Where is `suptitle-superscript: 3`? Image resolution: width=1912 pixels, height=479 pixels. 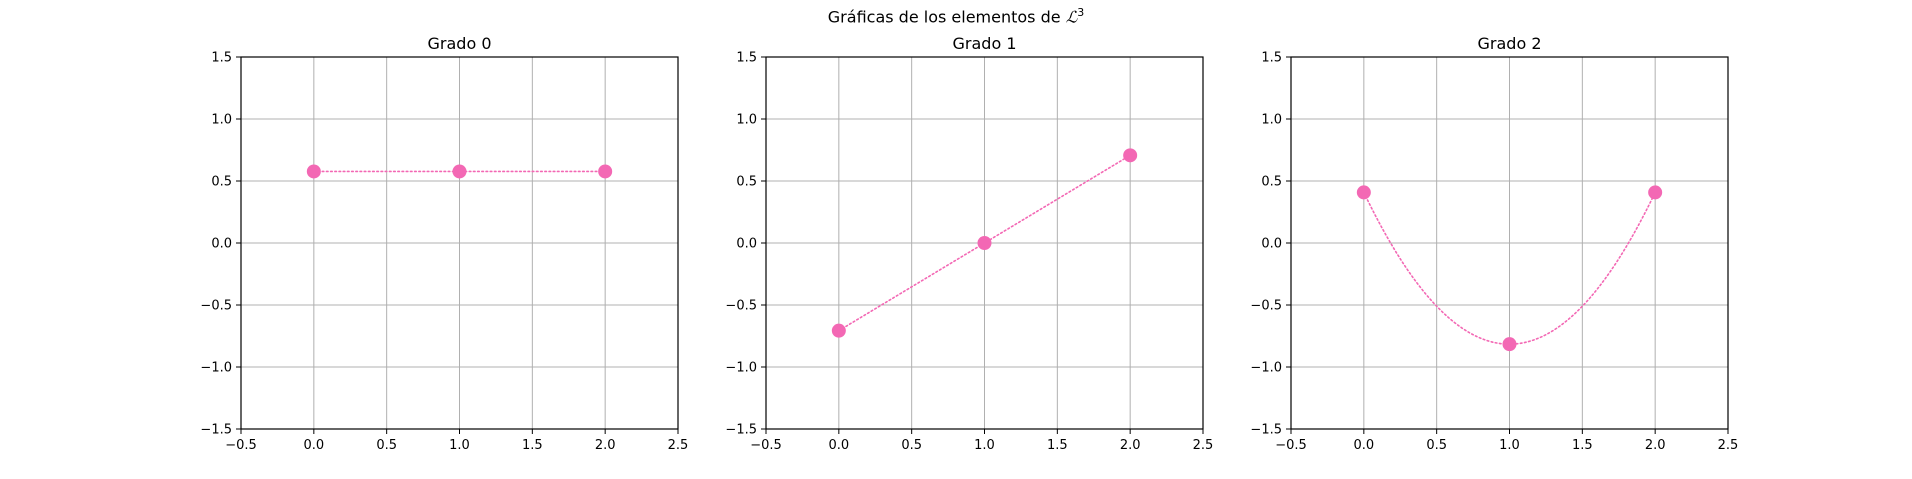
suptitle-superscript: 3 is located at coordinates (1081, 12).